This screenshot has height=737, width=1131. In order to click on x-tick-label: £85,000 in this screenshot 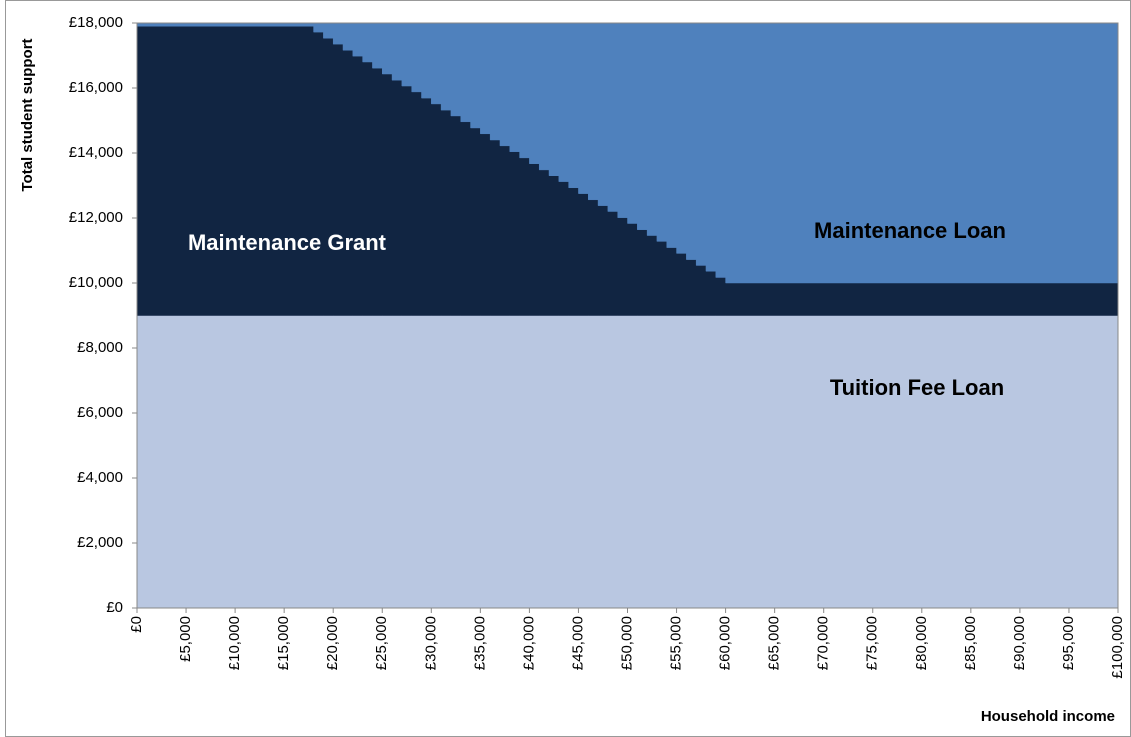, I will do `click(970, 643)`.